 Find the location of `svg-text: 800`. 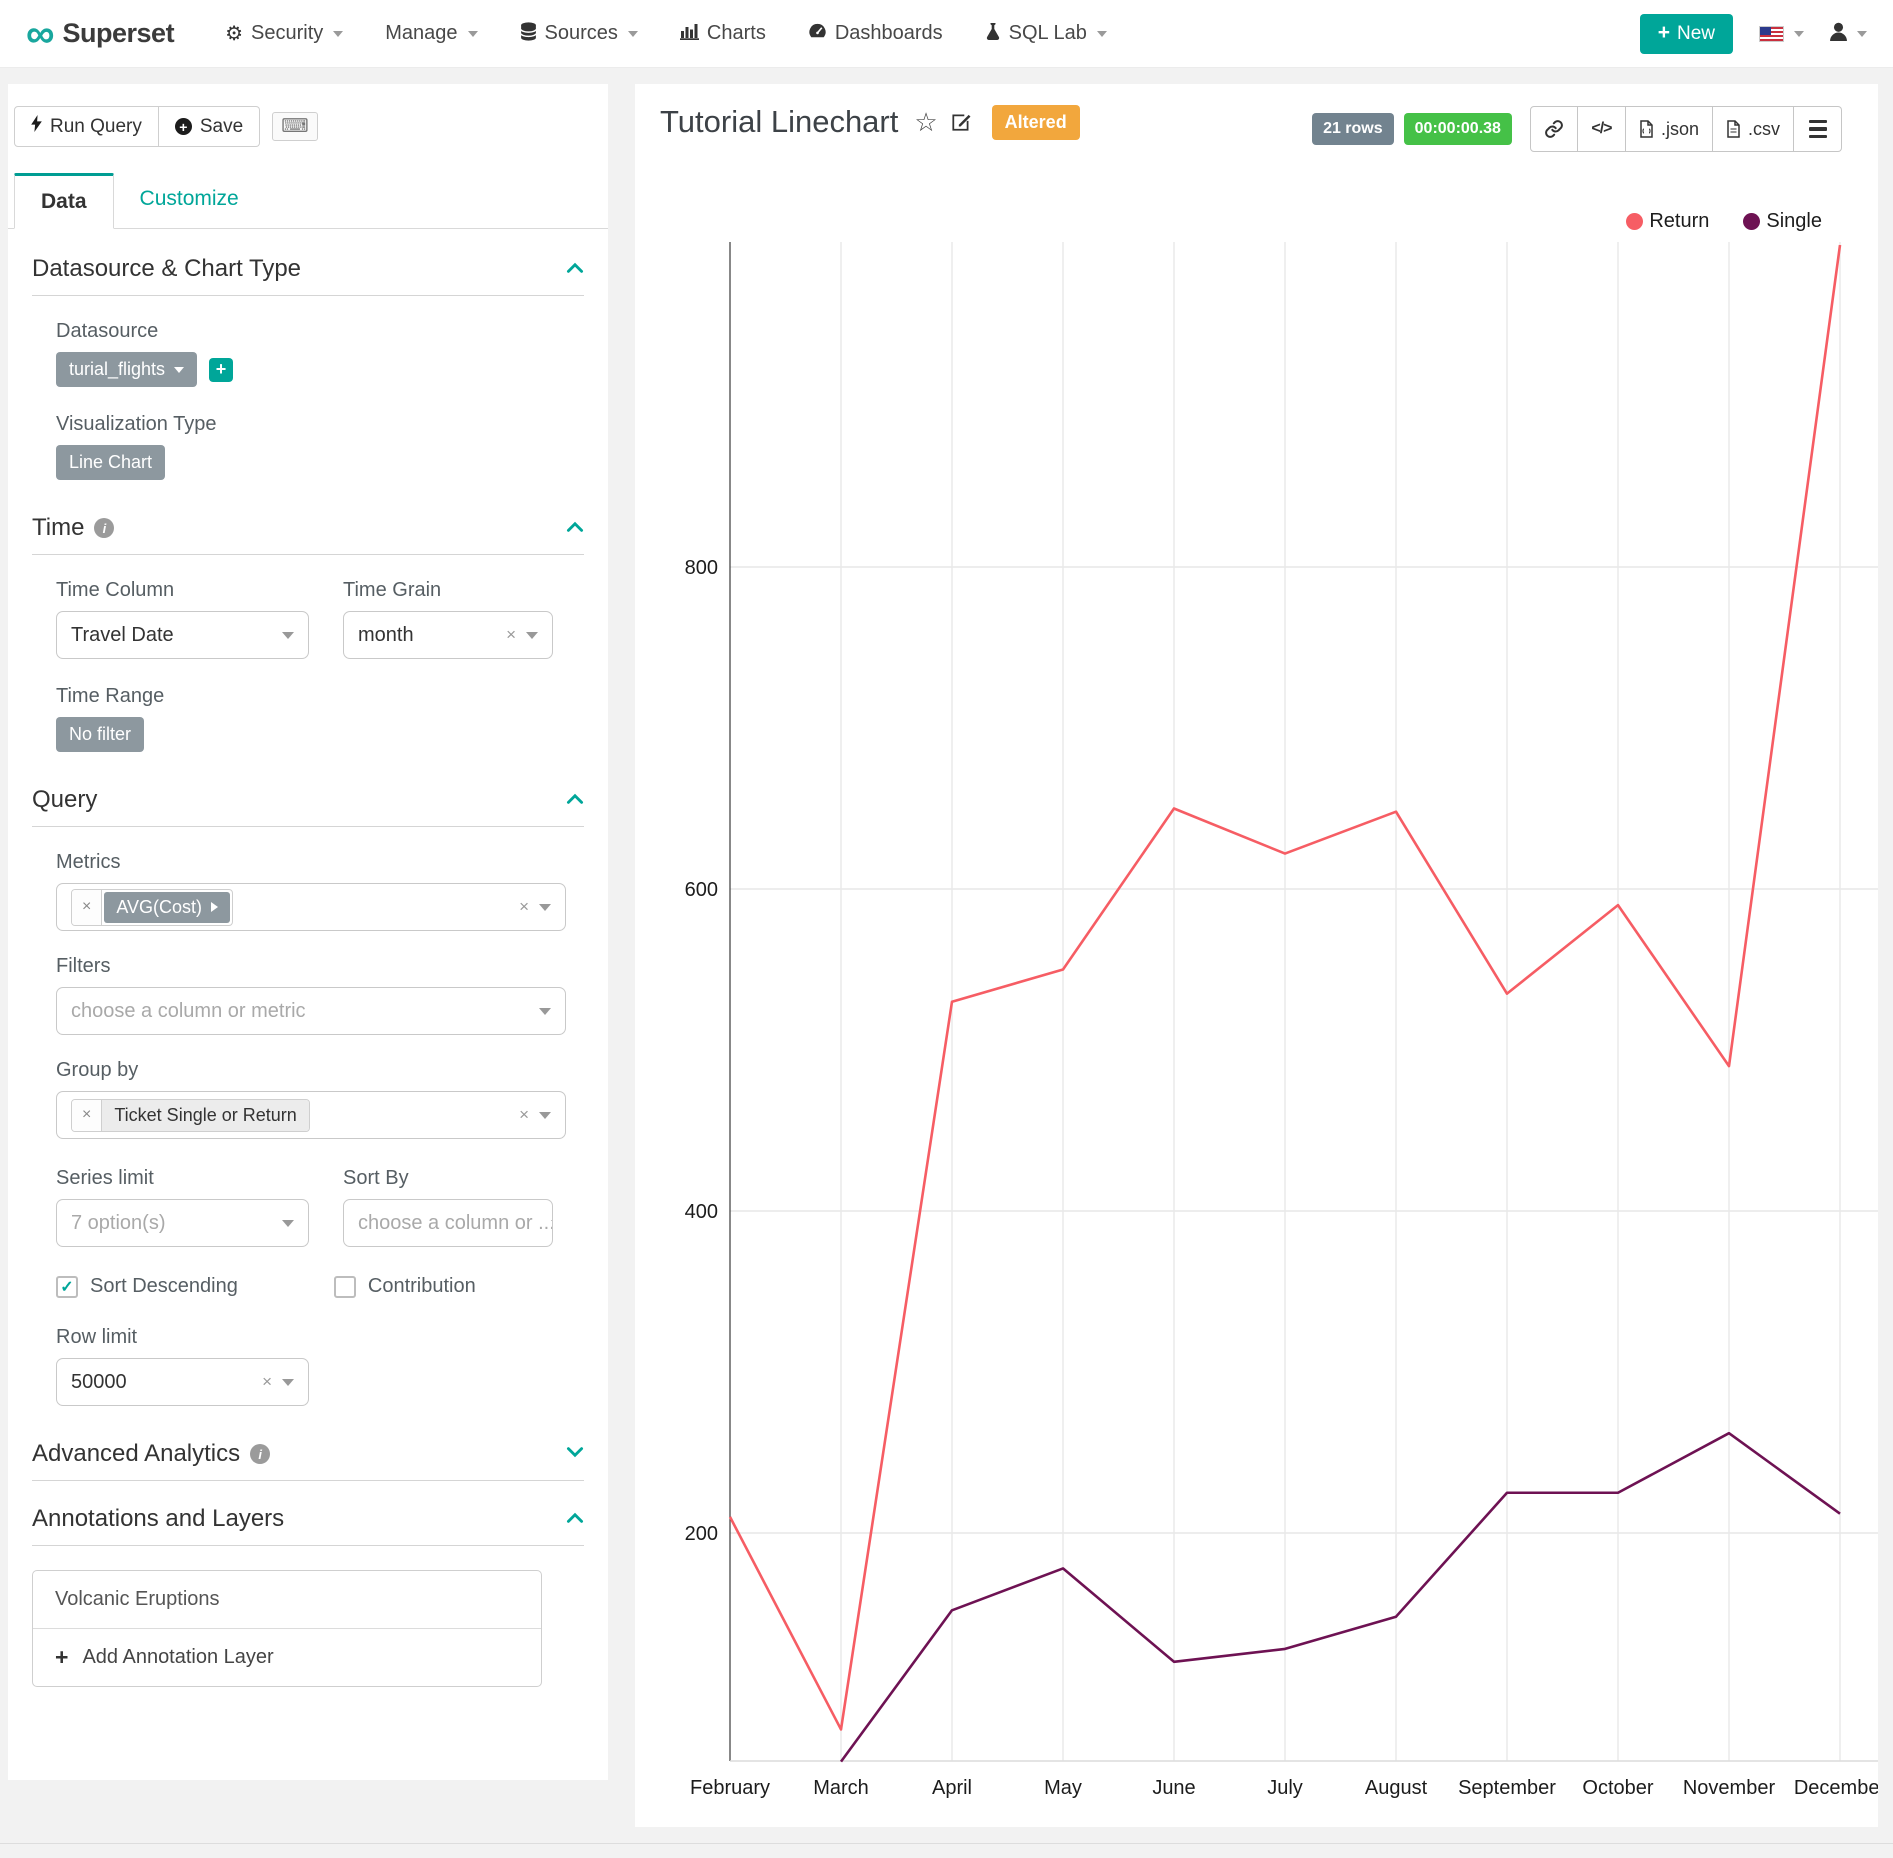

svg-text: 800 is located at coordinates (701, 568).